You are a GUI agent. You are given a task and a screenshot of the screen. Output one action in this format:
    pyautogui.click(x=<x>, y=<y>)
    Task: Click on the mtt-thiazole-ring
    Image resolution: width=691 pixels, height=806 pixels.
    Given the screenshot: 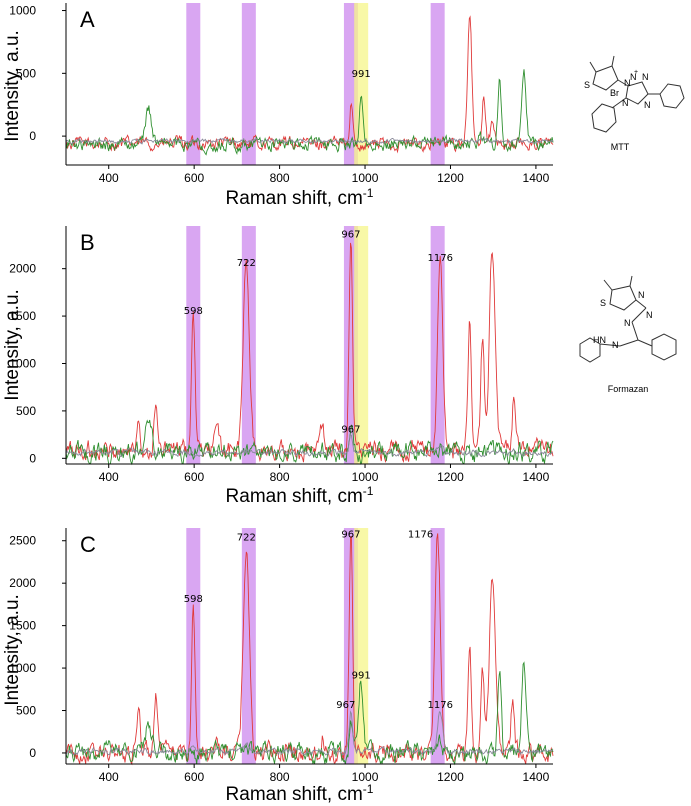 What is the action you would take?
    pyautogui.click(x=605, y=78)
    